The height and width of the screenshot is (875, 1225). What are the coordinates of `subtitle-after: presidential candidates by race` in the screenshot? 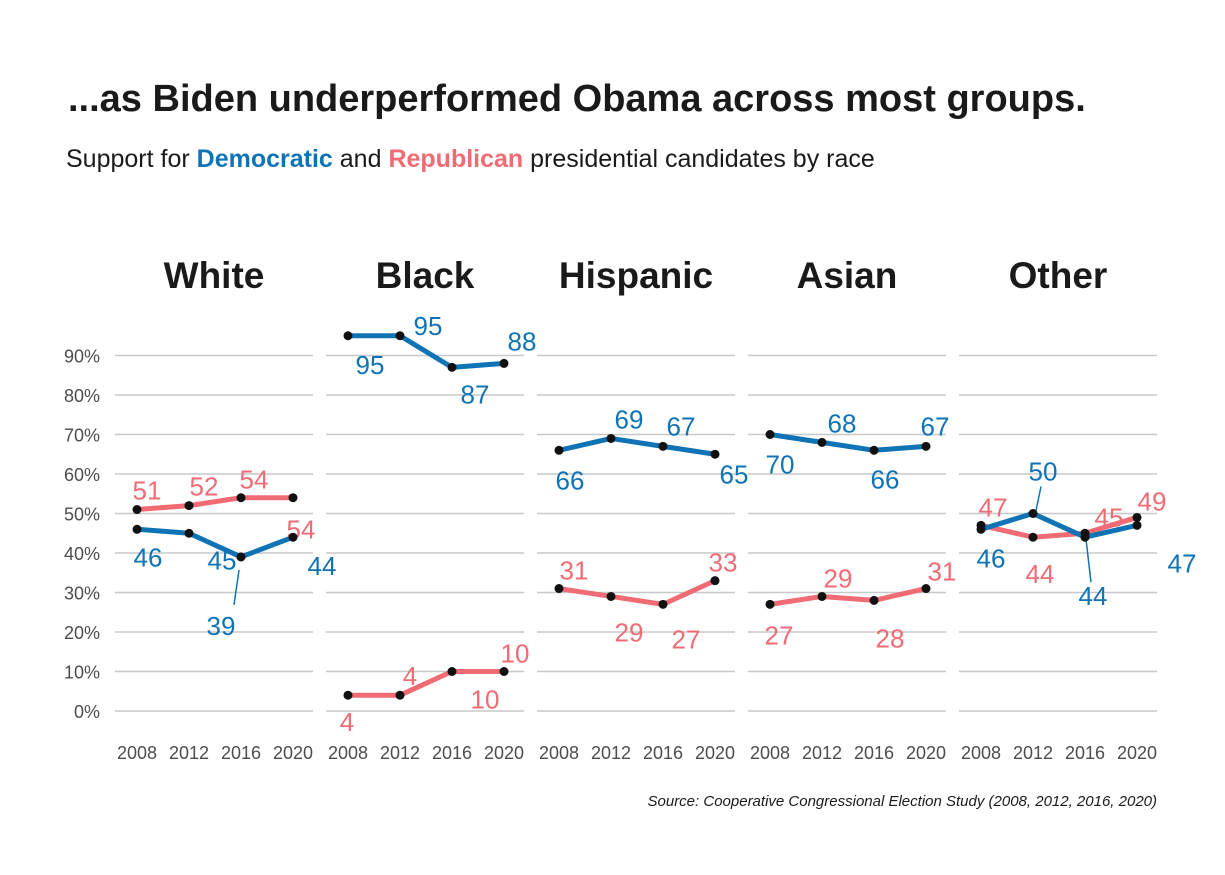 It's located at (702, 159).